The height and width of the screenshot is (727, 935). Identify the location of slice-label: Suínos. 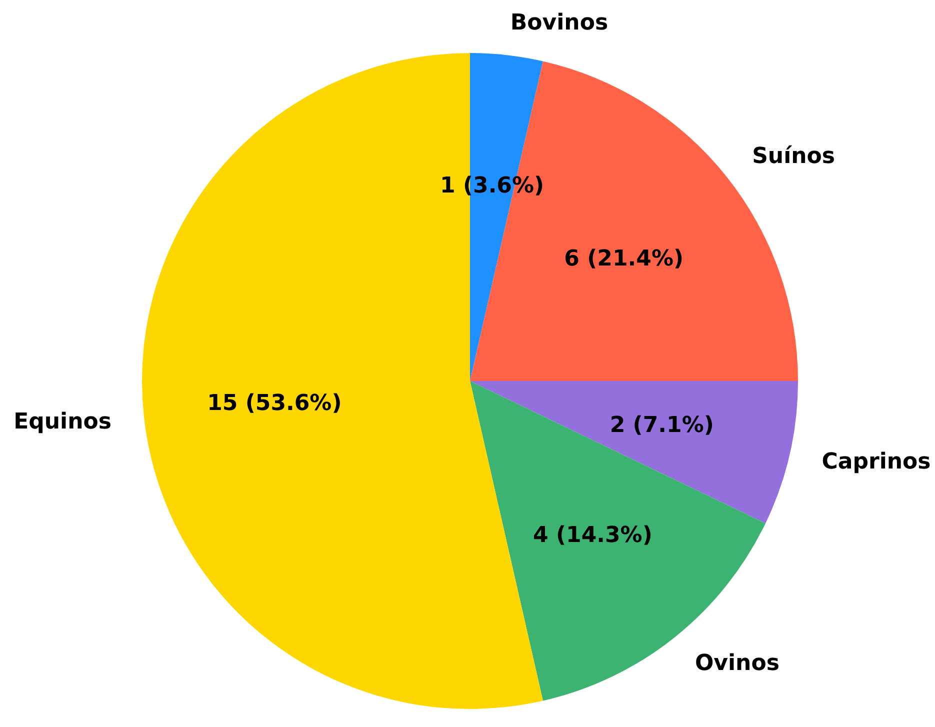
(794, 157).